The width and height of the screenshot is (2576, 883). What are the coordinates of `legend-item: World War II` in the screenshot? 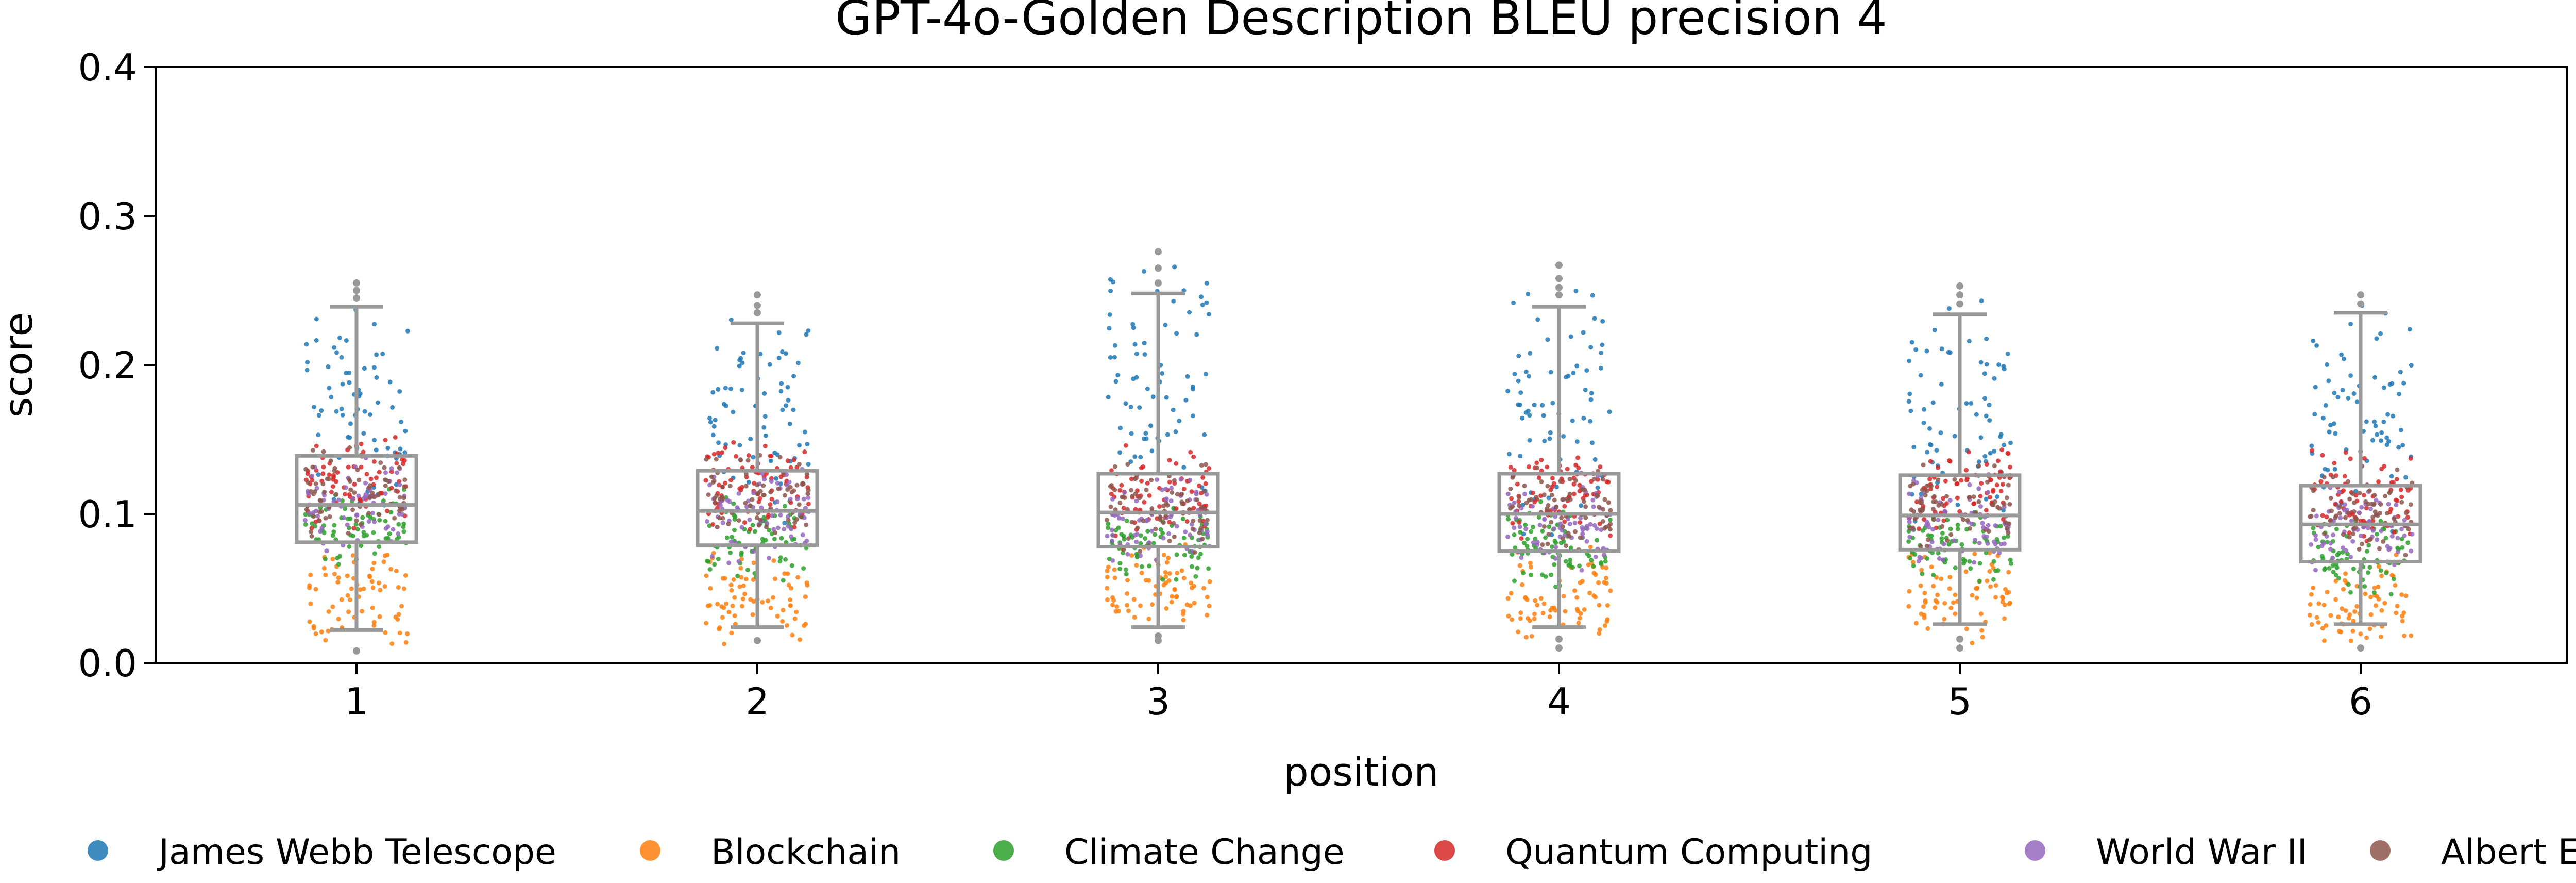 It's located at (2166, 852).